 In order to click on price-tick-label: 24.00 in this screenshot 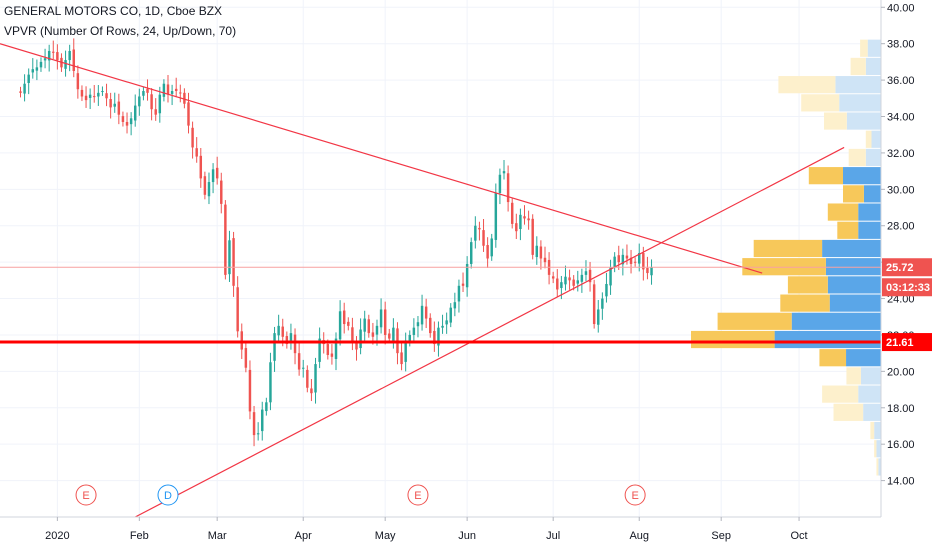, I will do `click(901, 300)`.